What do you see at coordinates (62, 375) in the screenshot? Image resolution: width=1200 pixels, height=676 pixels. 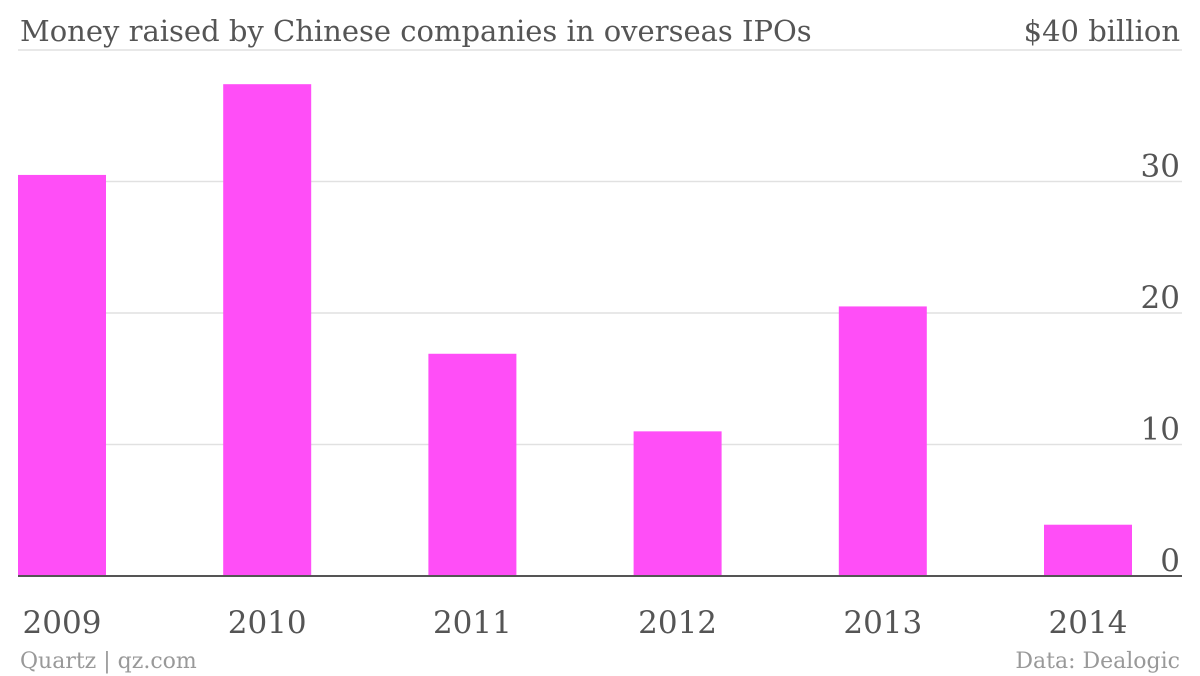 I see `bar-2009` at bounding box center [62, 375].